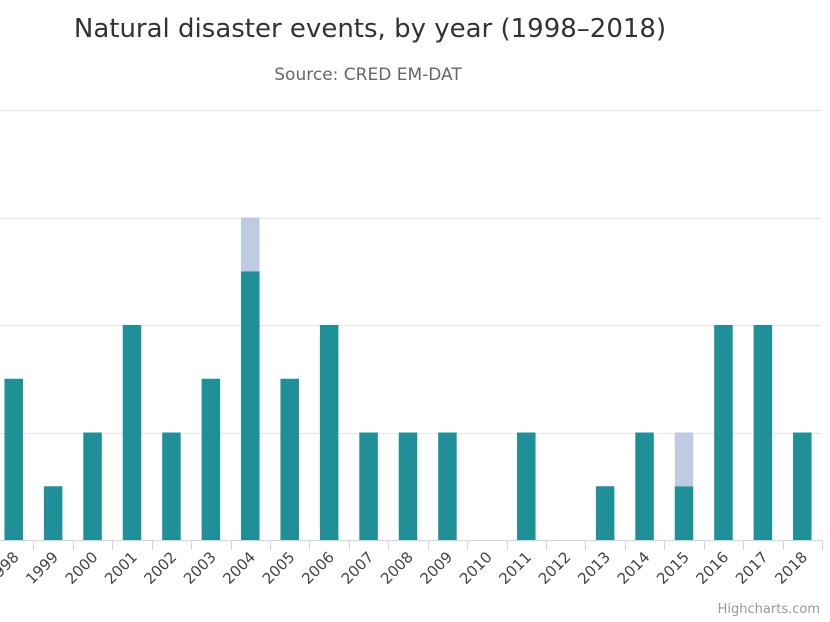 Image resolution: width=830 pixels, height=622 pixels. What do you see at coordinates (712, 568) in the screenshot?
I see `x-tick-label-2016: 2016` at bounding box center [712, 568].